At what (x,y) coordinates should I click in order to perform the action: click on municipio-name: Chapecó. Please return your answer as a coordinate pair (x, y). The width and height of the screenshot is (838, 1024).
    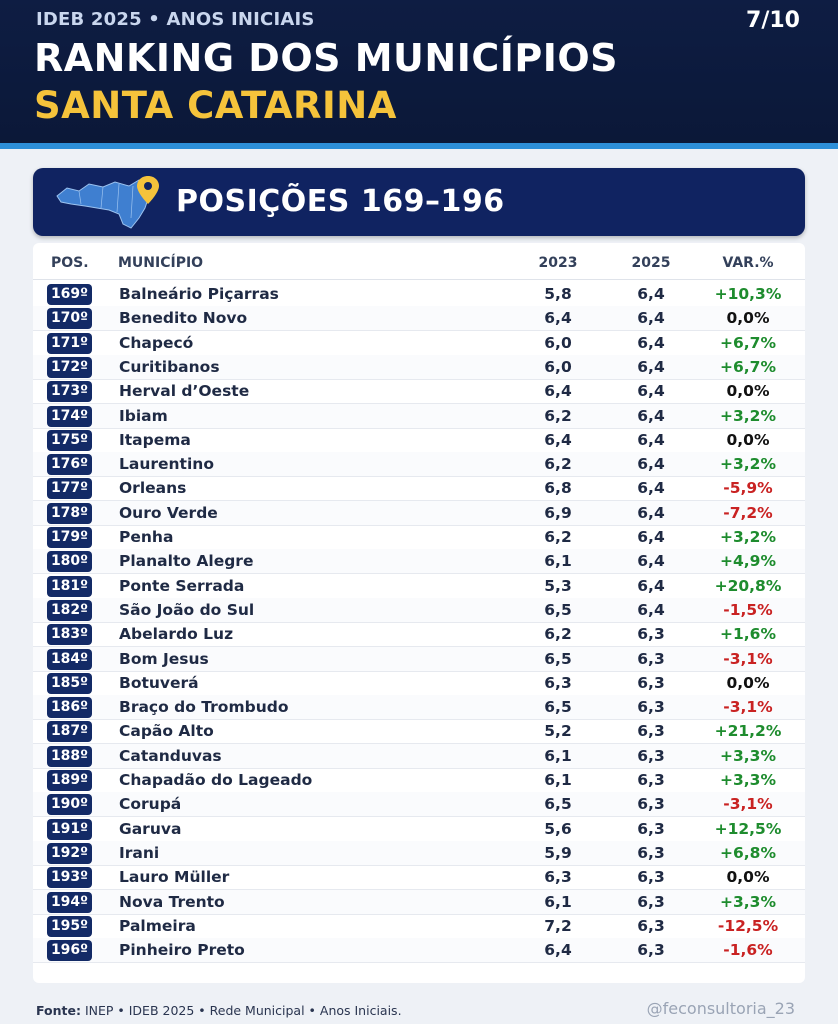
    Looking at the image, I should click on (156, 342).